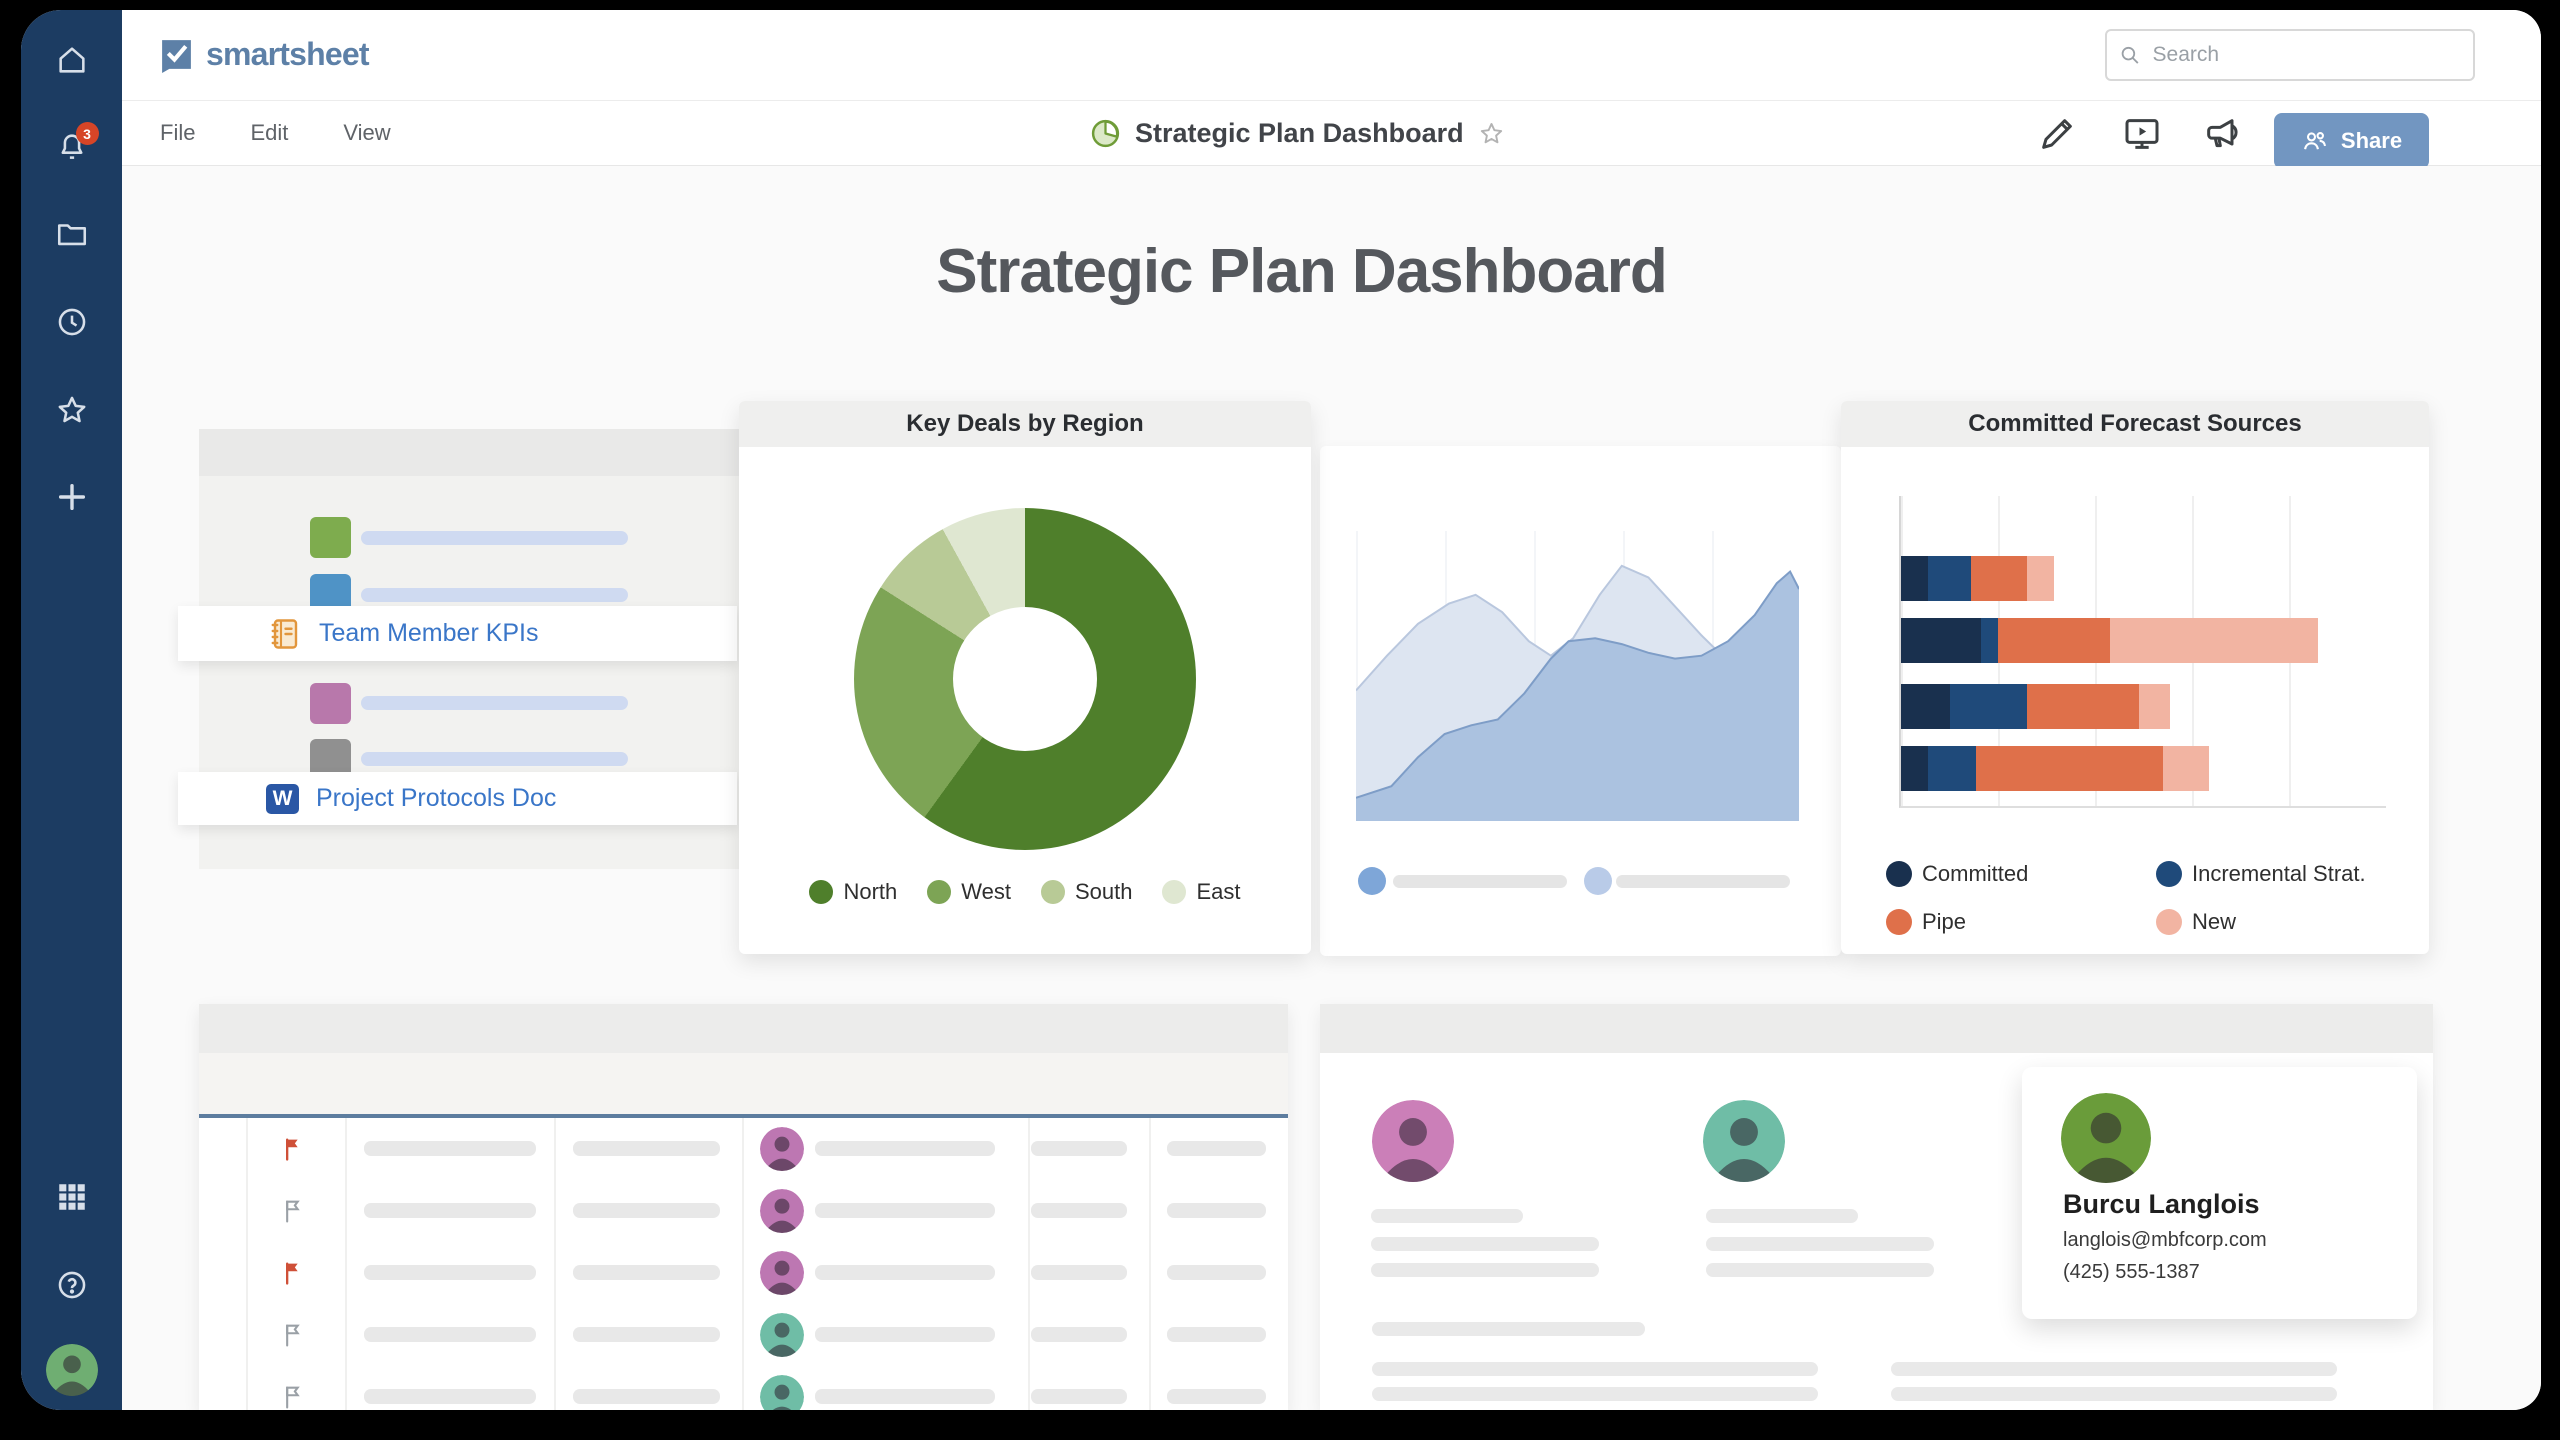 The width and height of the screenshot is (2560, 1440). What do you see at coordinates (429, 633) in the screenshot?
I see `list-item-label: Team Member KPIs` at bounding box center [429, 633].